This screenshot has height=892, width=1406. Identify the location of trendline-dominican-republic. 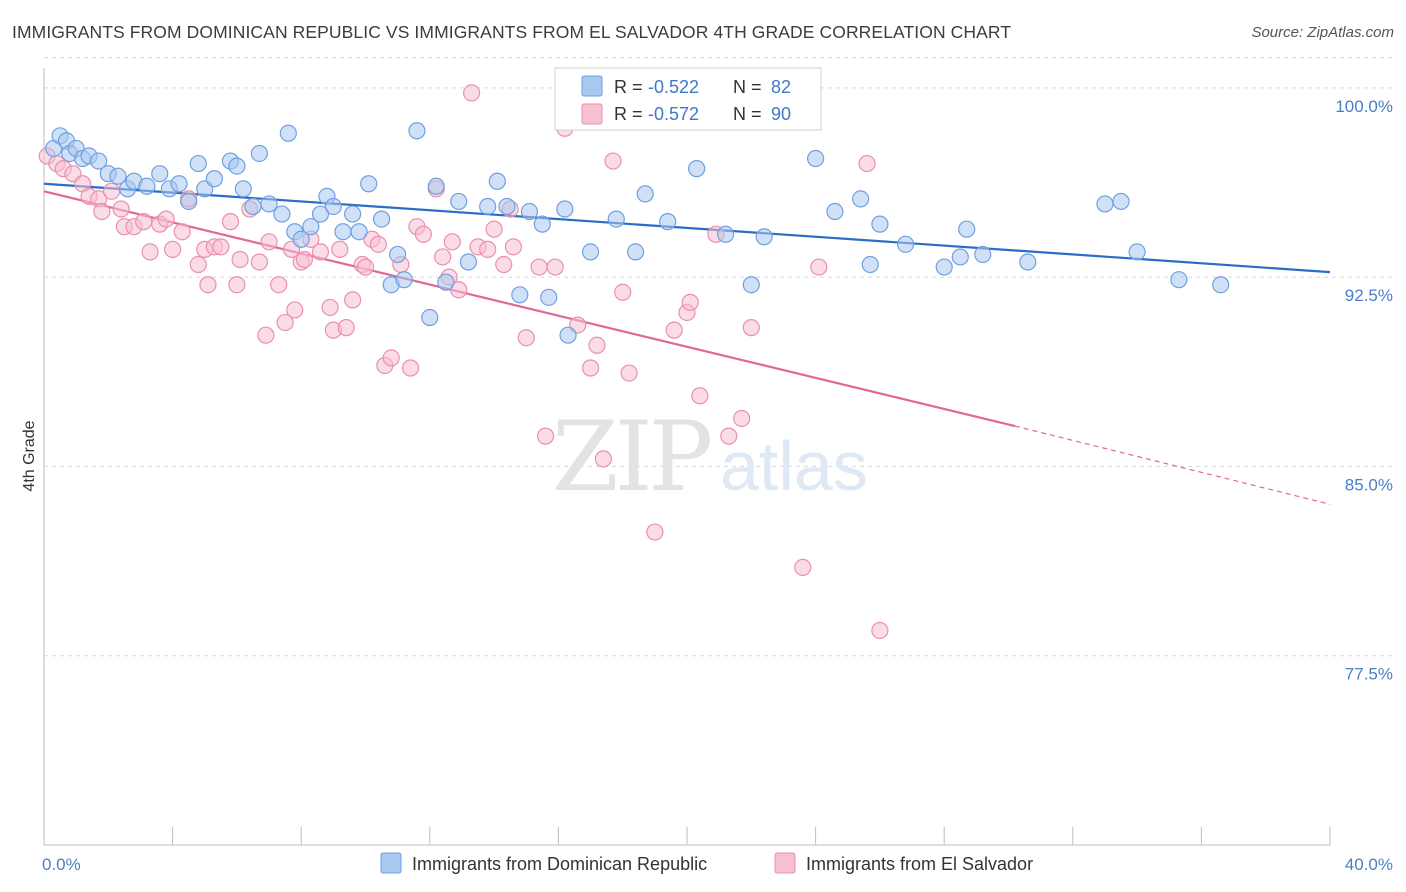
(687, 228).